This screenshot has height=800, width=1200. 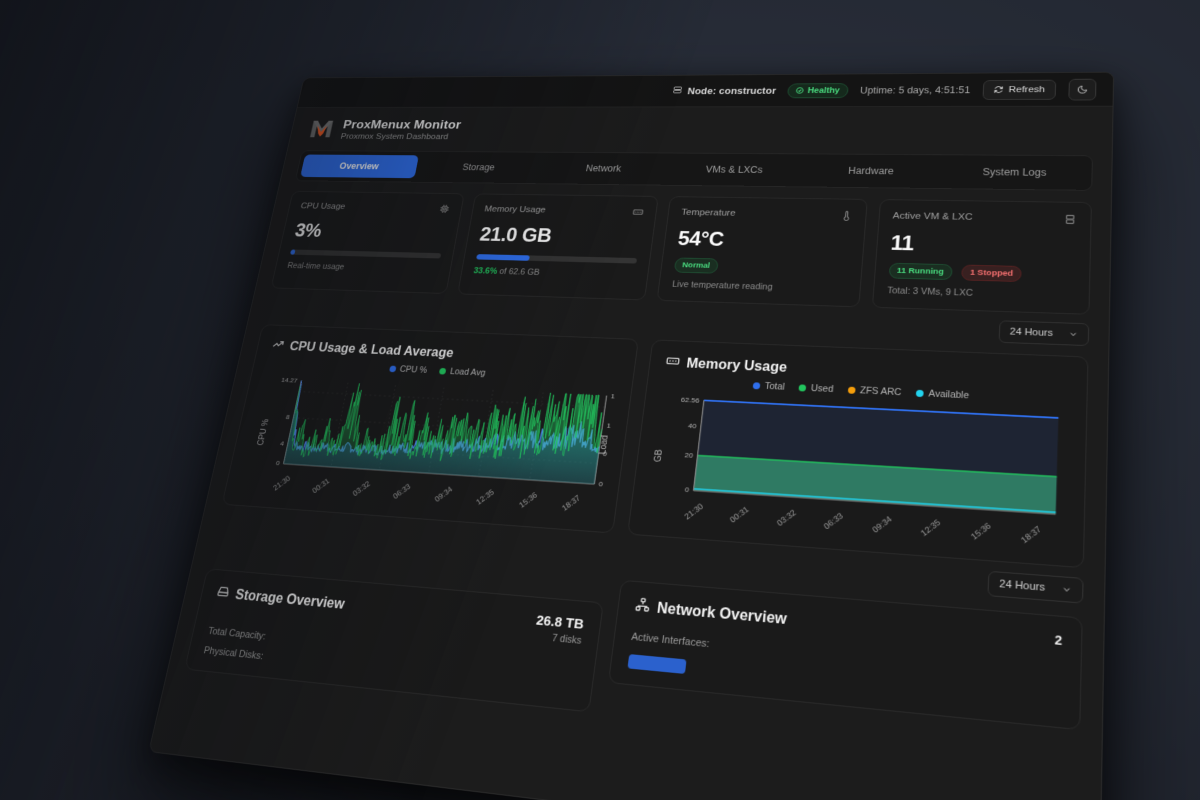 What do you see at coordinates (519, 272) in the screenshot?
I see `memory-total: of 62.6 GB` at bounding box center [519, 272].